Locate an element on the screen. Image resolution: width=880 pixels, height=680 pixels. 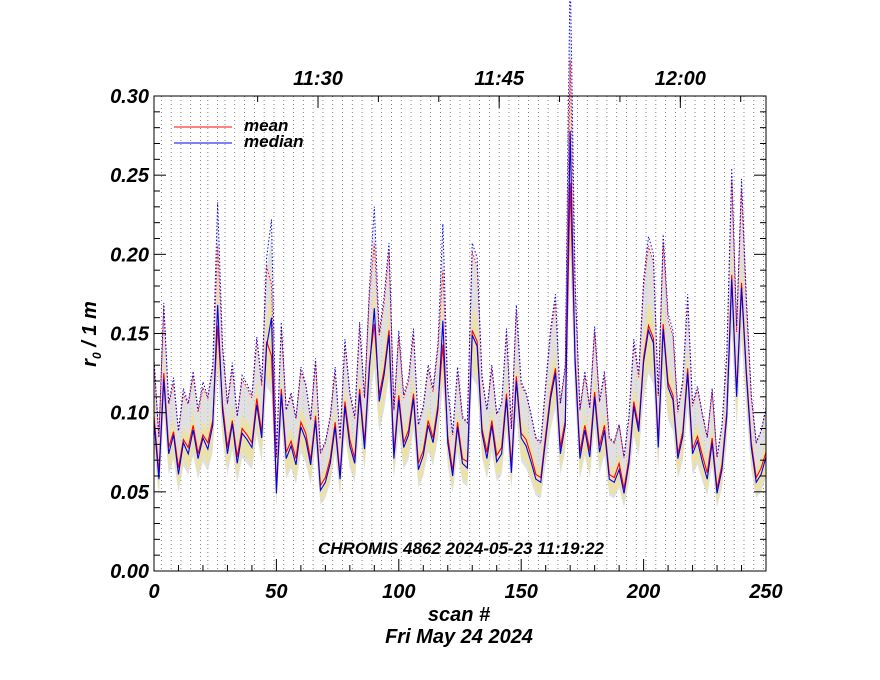
y-tick-label: 0.10 is located at coordinates (129, 414).